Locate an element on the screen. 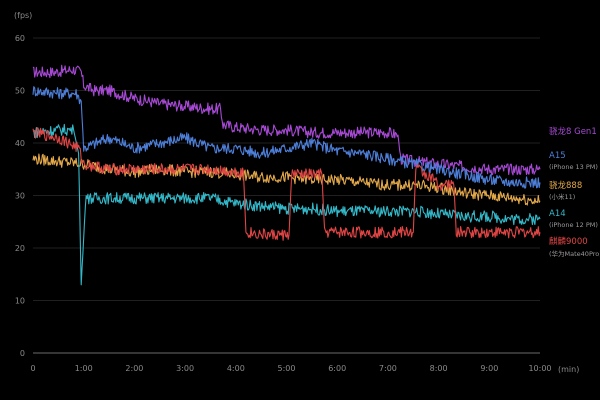 The image size is (600, 400). y-axis-unit: (fps) is located at coordinates (23, 15).